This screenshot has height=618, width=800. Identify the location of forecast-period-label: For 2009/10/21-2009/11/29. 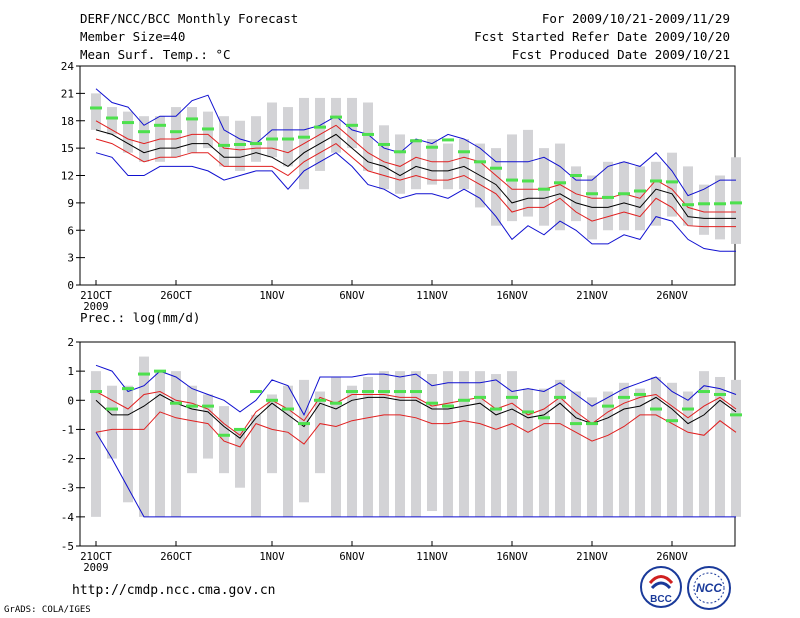
(635, 18).